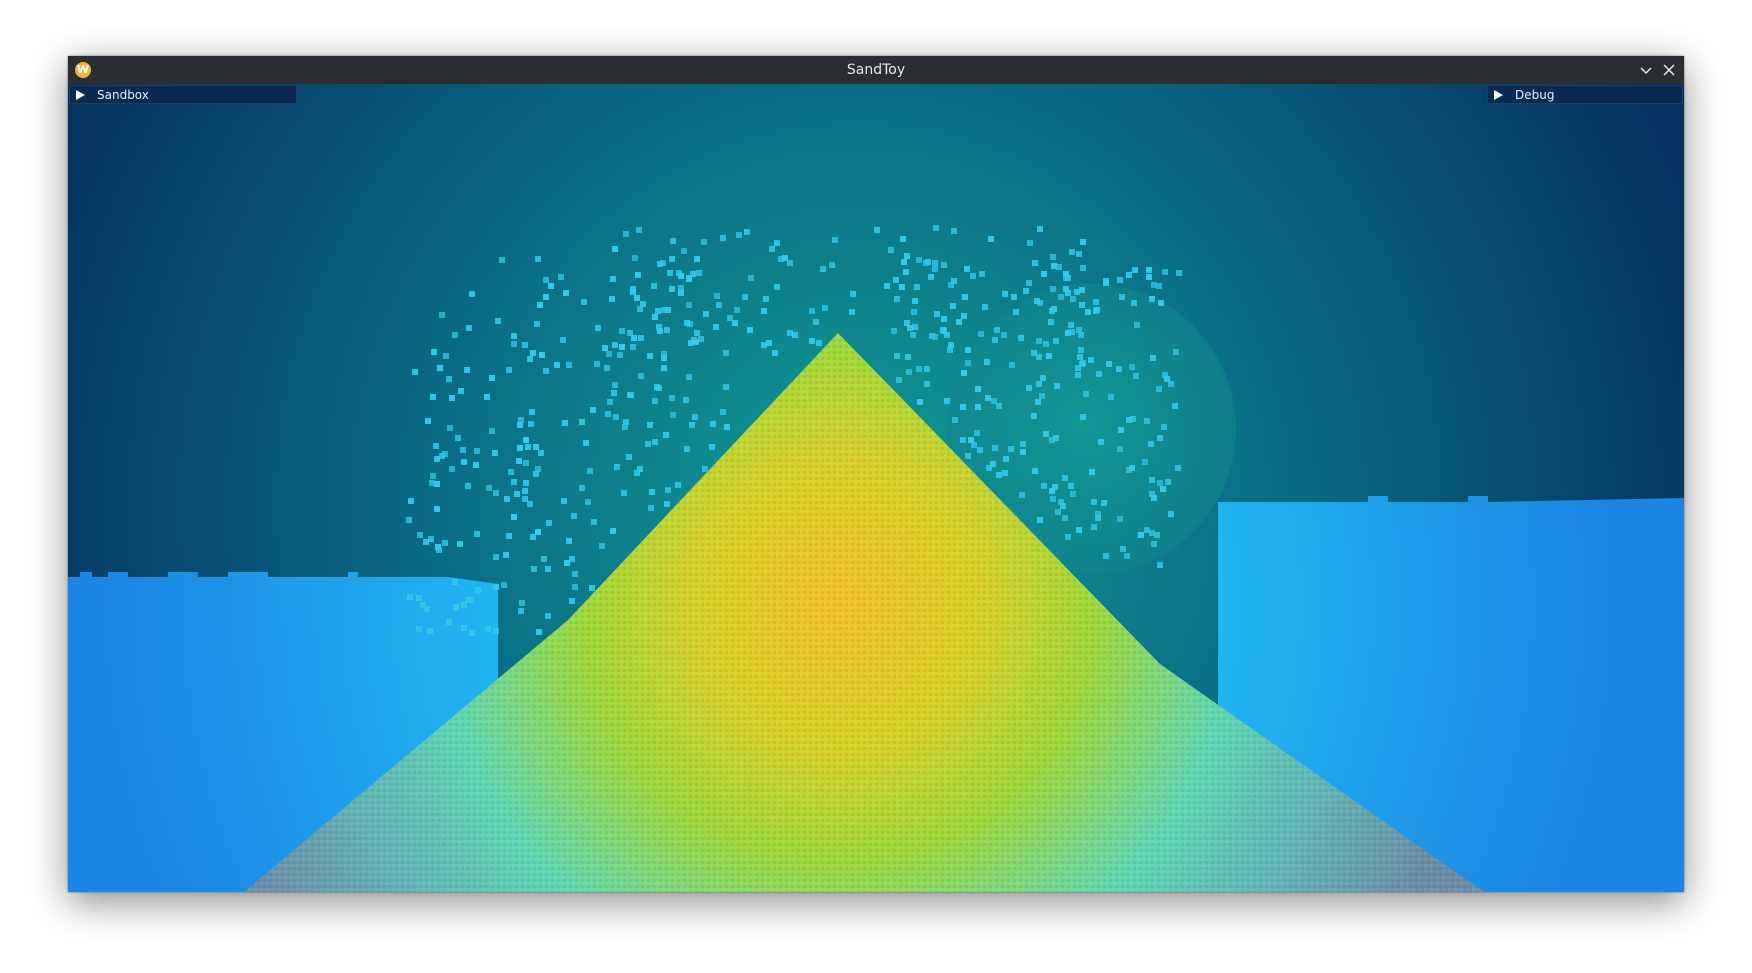 This screenshot has width=1752, height=973. What do you see at coordinates (1646, 70) in the screenshot?
I see `minimize-chevron-icon` at bounding box center [1646, 70].